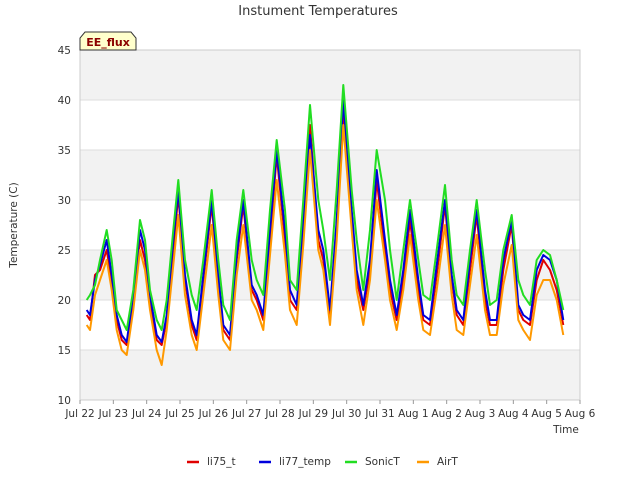 Image resolution: width=640 pixels, height=480 pixels. Describe the element at coordinates (79, 414) in the screenshot. I see `x-tick-label: Jul 22` at that location.